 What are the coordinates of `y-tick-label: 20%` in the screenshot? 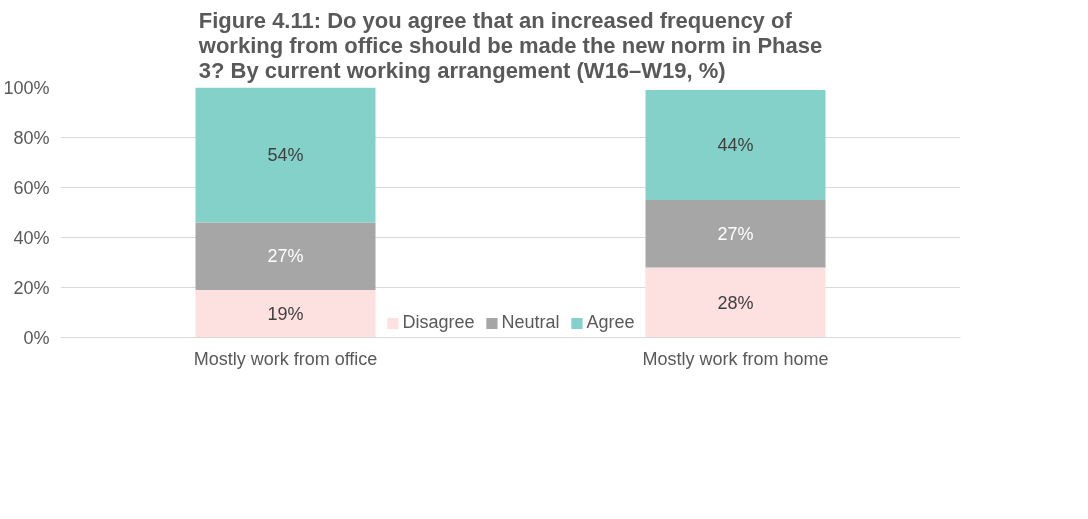 It's located at (31, 287).